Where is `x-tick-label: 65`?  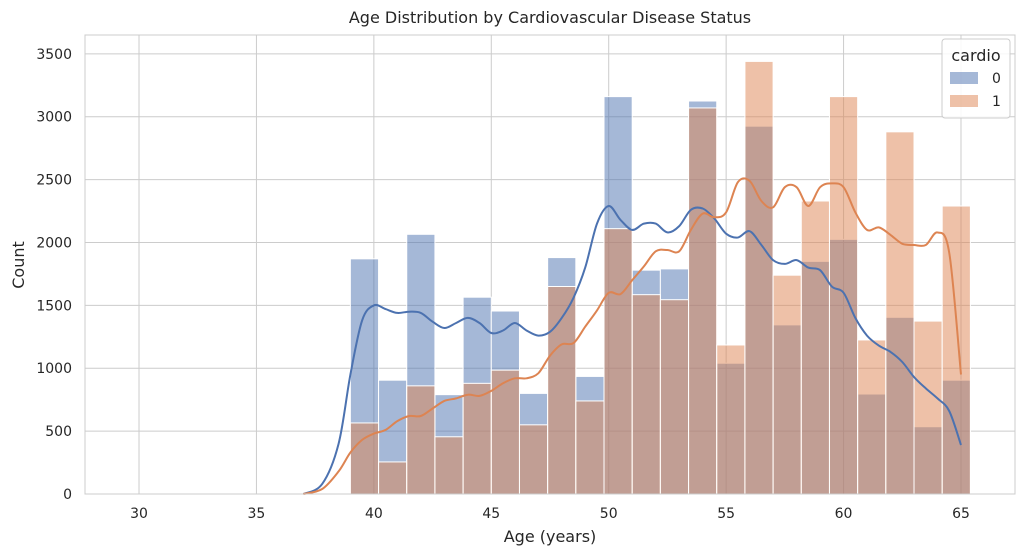 x-tick-label: 65 is located at coordinates (961, 514).